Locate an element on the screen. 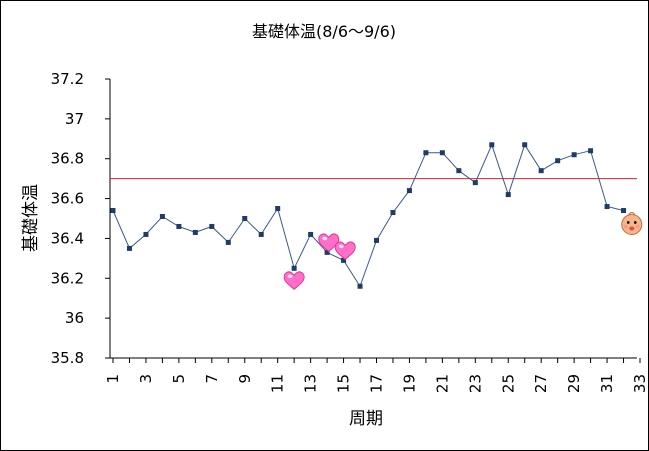 This screenshot has height=451, width=649. hair-curl is located at coordinates (632, 213).